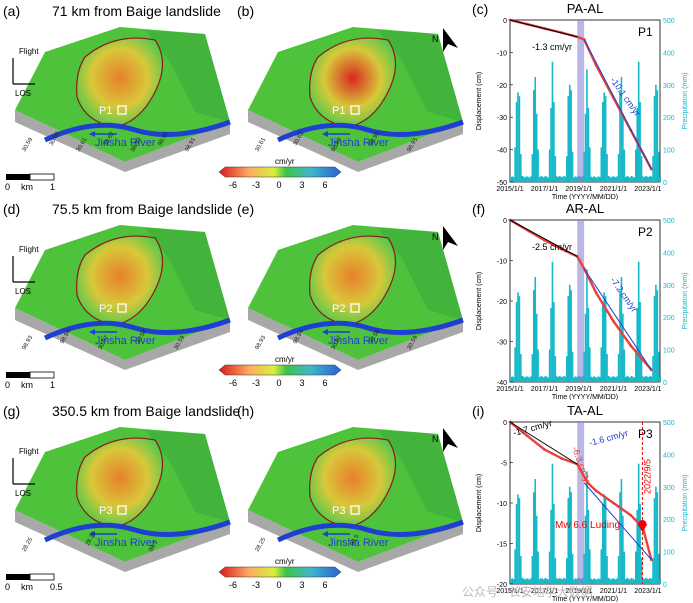 The height and width of the screenshot is (603, 693). Describe the element at coordinates (136, 11) in the screenshot. I see `panel-title: 71 km from Baige landslide` at that location.